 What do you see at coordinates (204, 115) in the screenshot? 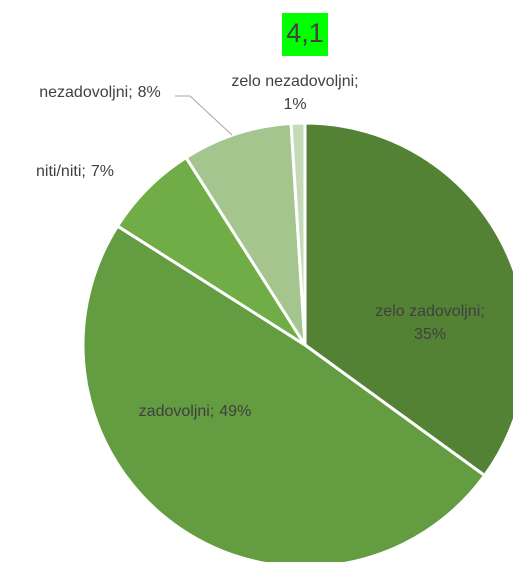
I see `leader-line` at bounding box center [204, 115].